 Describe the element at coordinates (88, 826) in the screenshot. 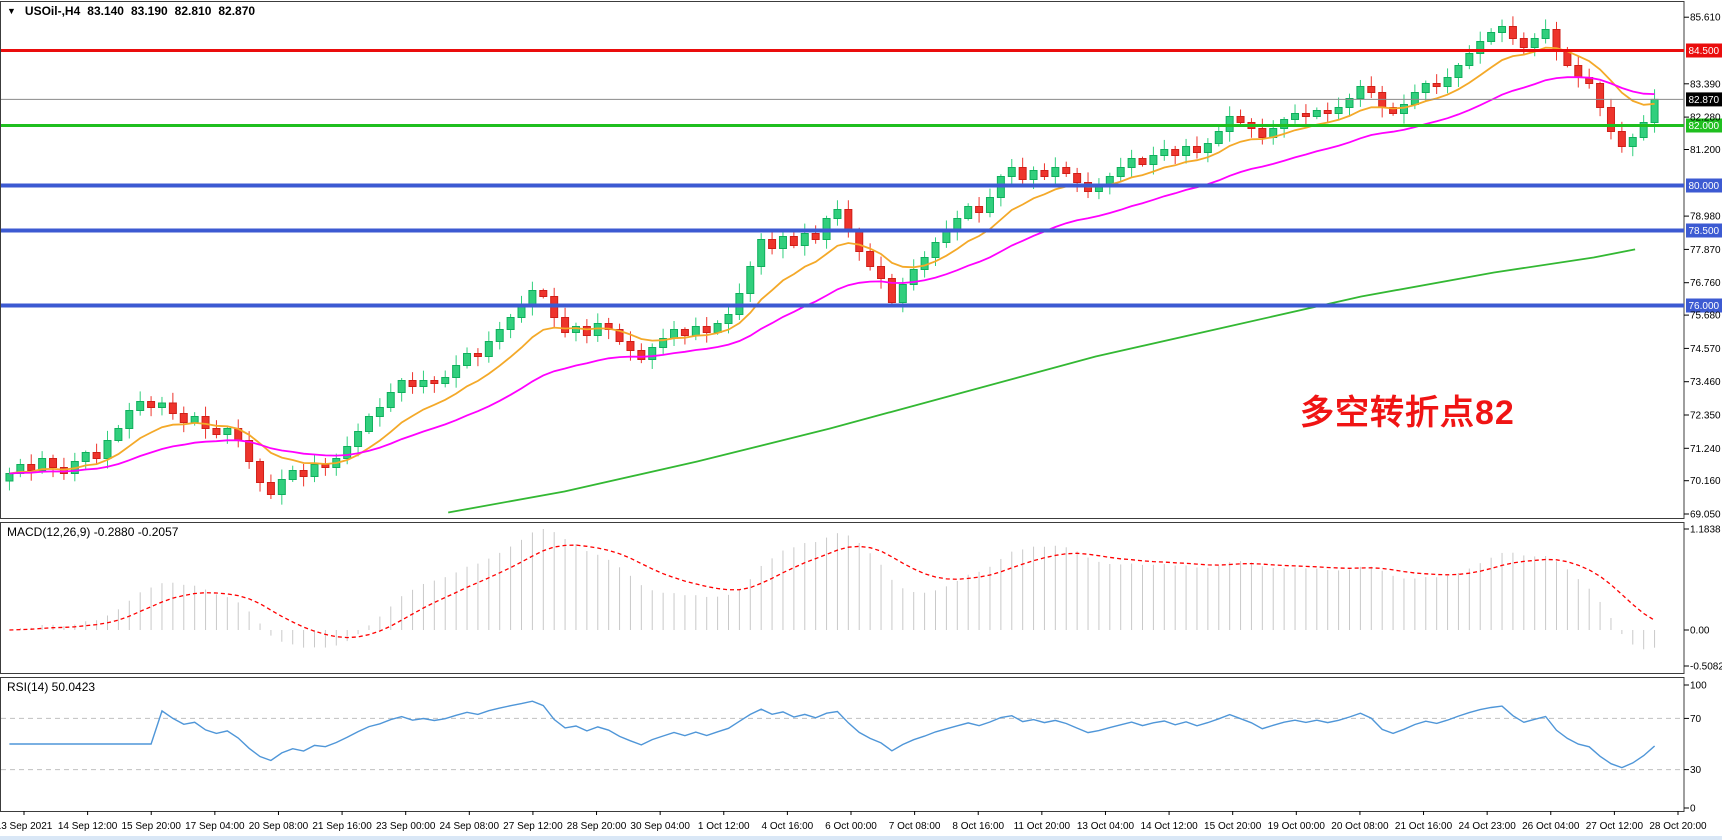

I see `time-tick-label: 14 Sep 12:00` at that location.